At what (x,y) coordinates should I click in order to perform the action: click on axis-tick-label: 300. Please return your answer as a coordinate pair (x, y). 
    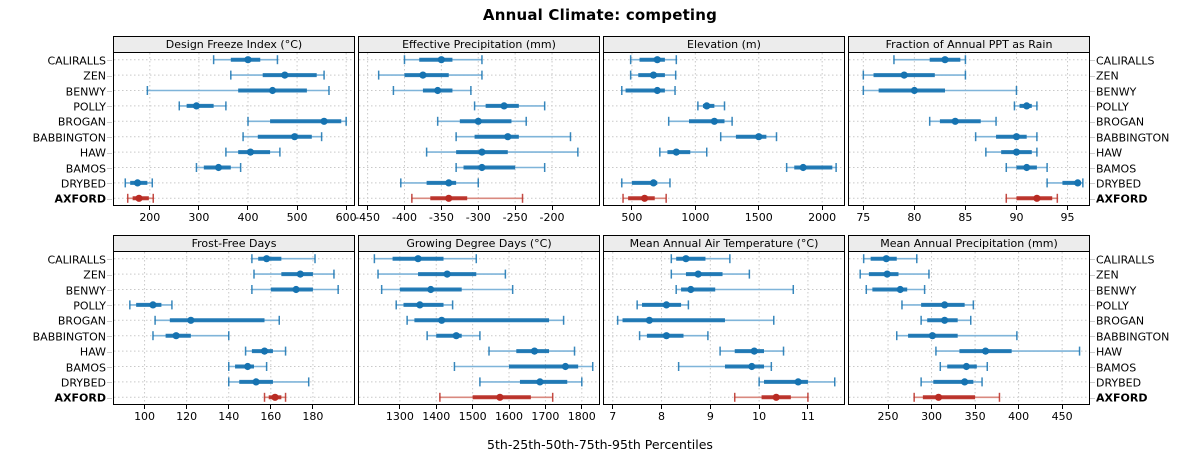
    Looking at the image, I should click on (932, 416).